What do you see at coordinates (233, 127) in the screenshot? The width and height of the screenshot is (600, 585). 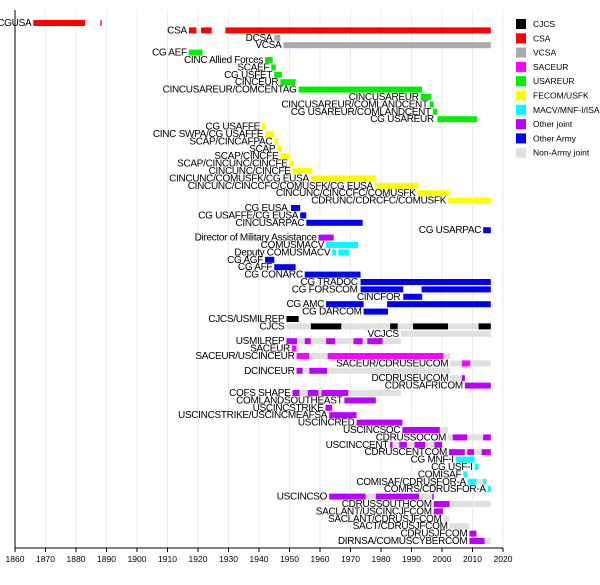 I see `row-label: CG USAFFE` at bounding box center [233, 127].